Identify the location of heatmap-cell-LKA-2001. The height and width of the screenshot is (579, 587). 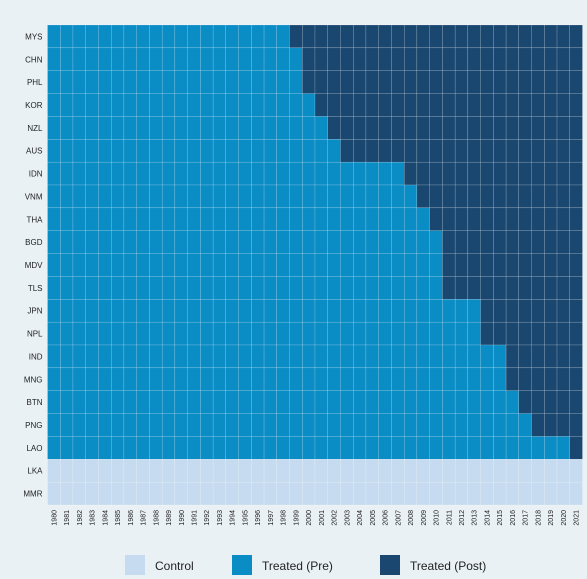
(321, 471).